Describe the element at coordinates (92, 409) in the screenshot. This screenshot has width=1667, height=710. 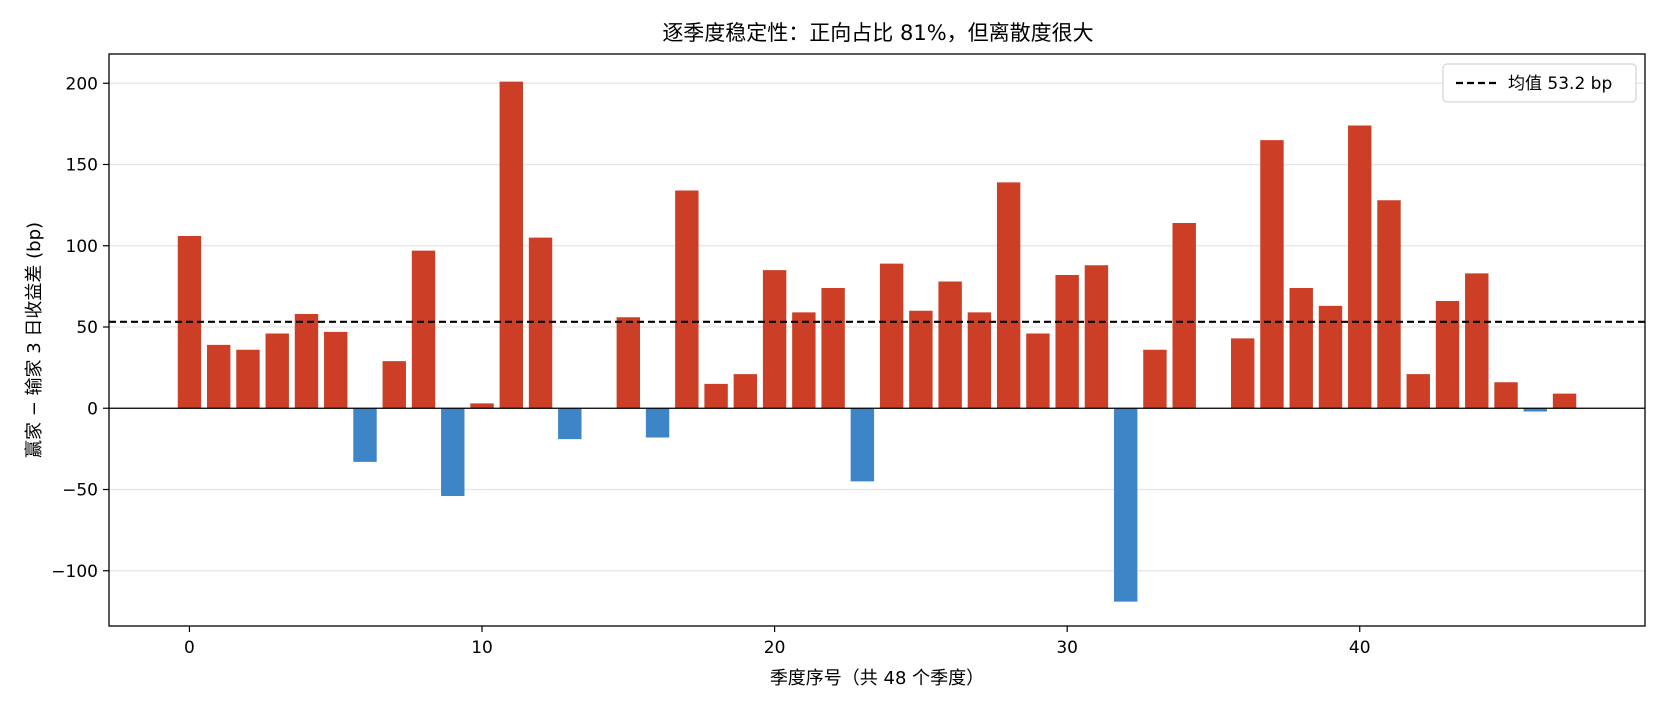
I see `y-tick-label: 0` at that location.